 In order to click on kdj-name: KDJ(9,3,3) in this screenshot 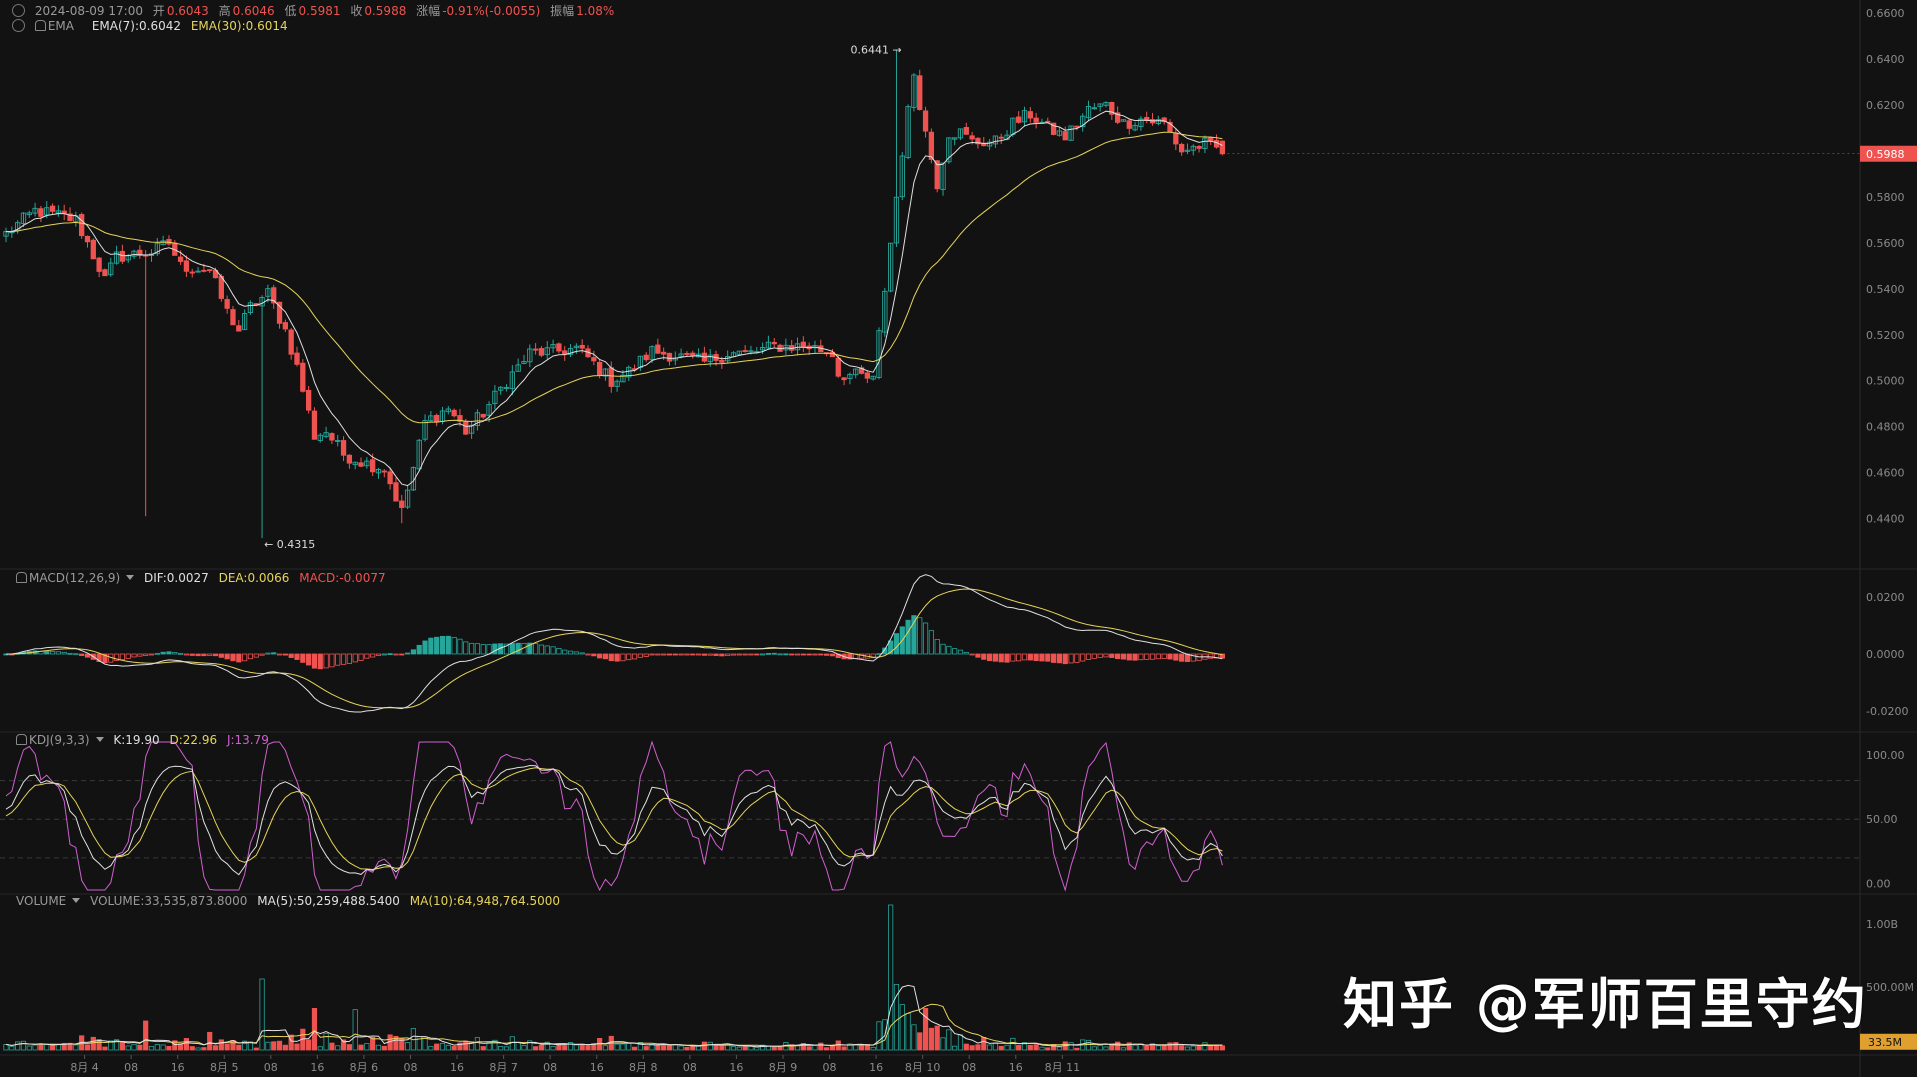, I will do `click(59, 740)`.